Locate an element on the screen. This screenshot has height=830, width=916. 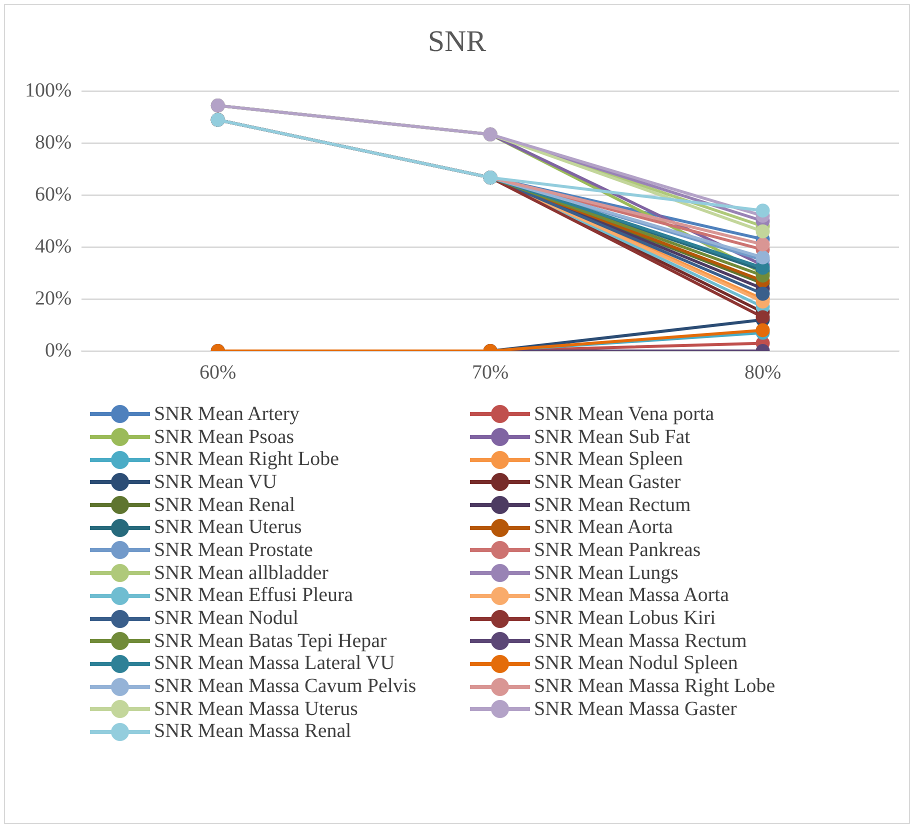
y-tick-label: 100% is located at coordinates (48, 90).